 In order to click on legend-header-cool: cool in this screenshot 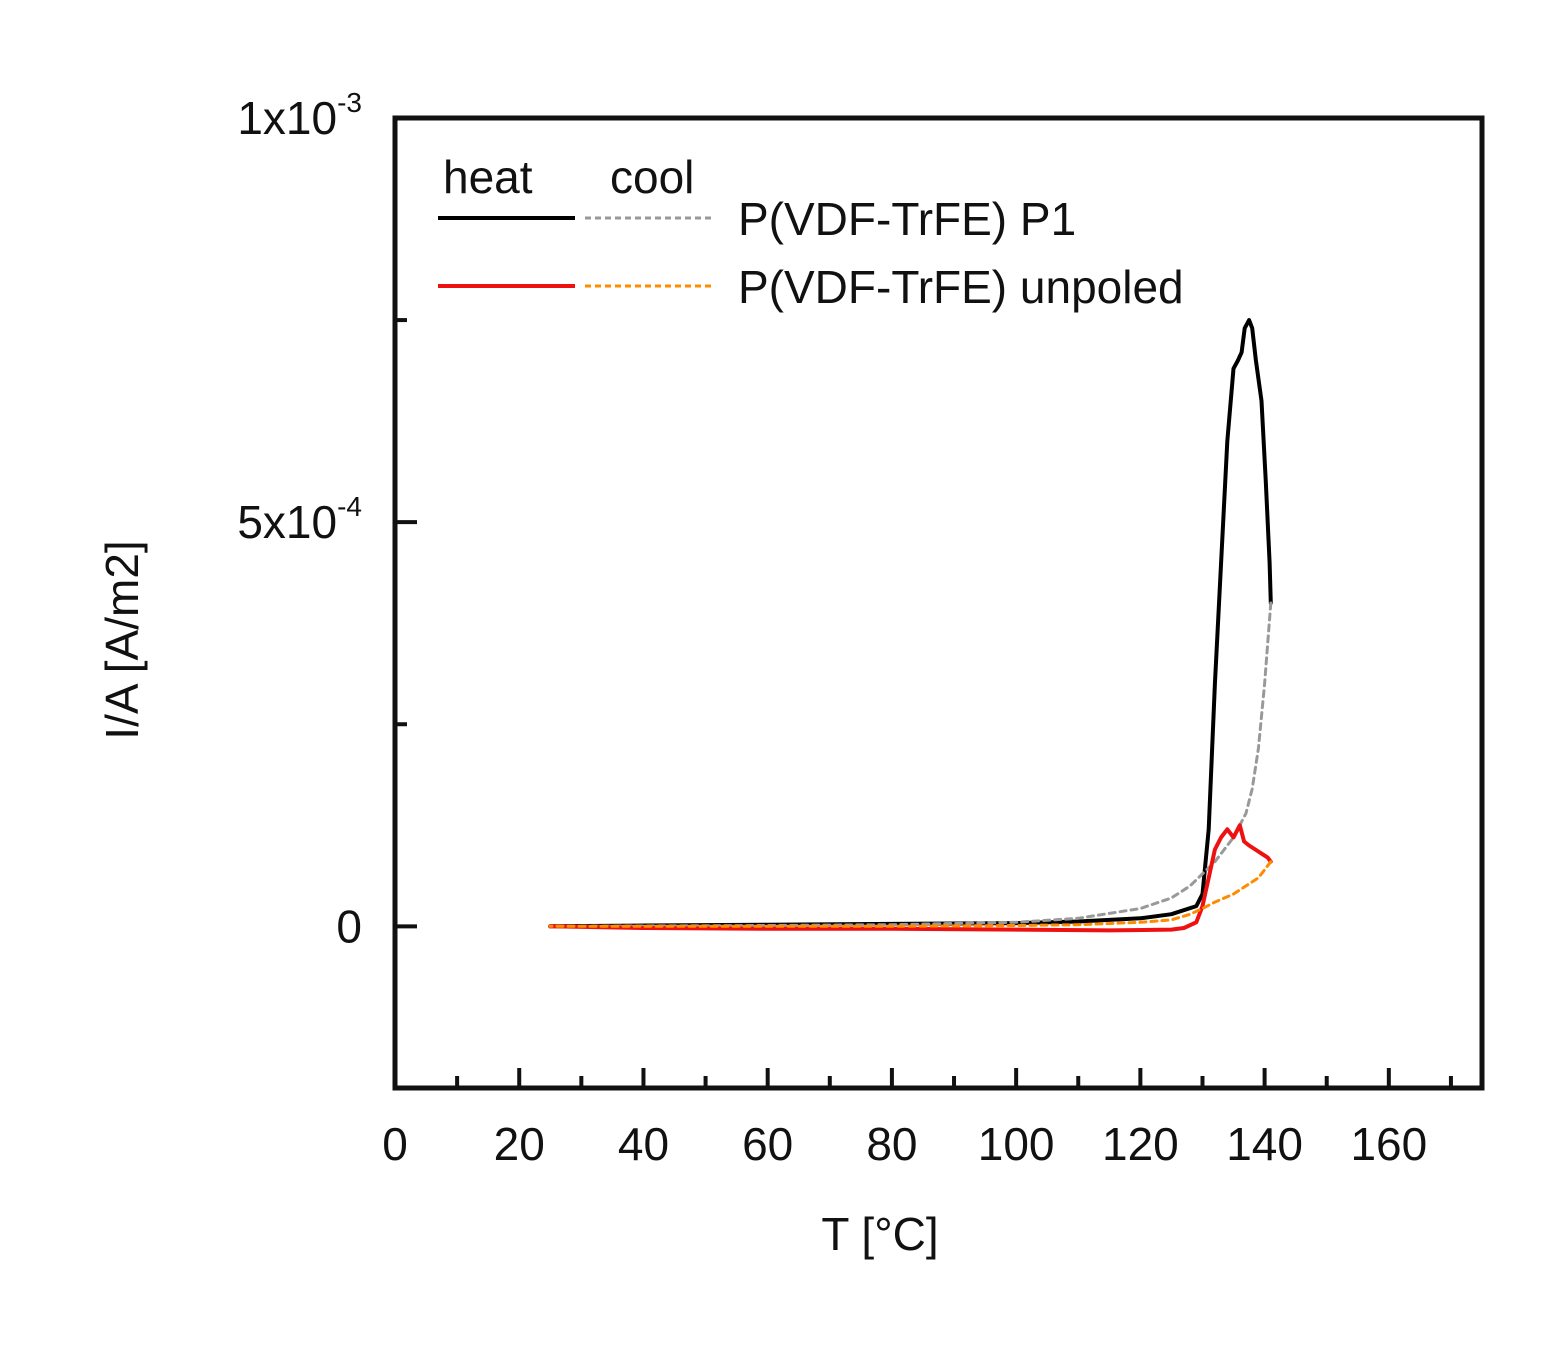, I will do `click(652, 177)`.